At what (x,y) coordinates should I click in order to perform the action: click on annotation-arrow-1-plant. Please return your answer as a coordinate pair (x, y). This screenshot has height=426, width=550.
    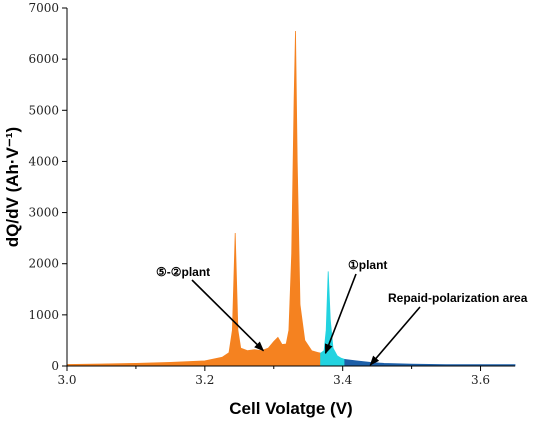
    Looking at the image, I should click on (340, 314).